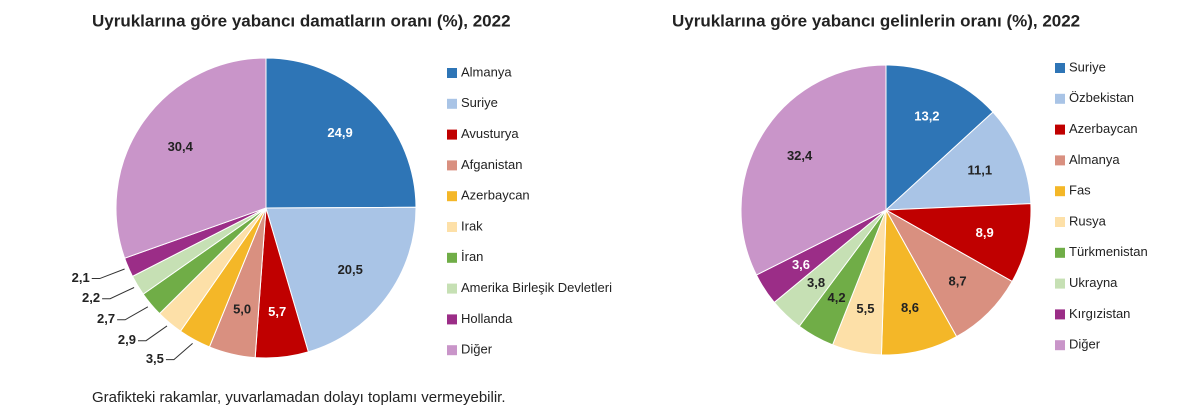 Image resolution: width=1200 pixels, height=415 pixels. What do you see at coordinates (910, 307) in the screenshot?
I see `data-label: 8,6` at bounding box center [910, 307].